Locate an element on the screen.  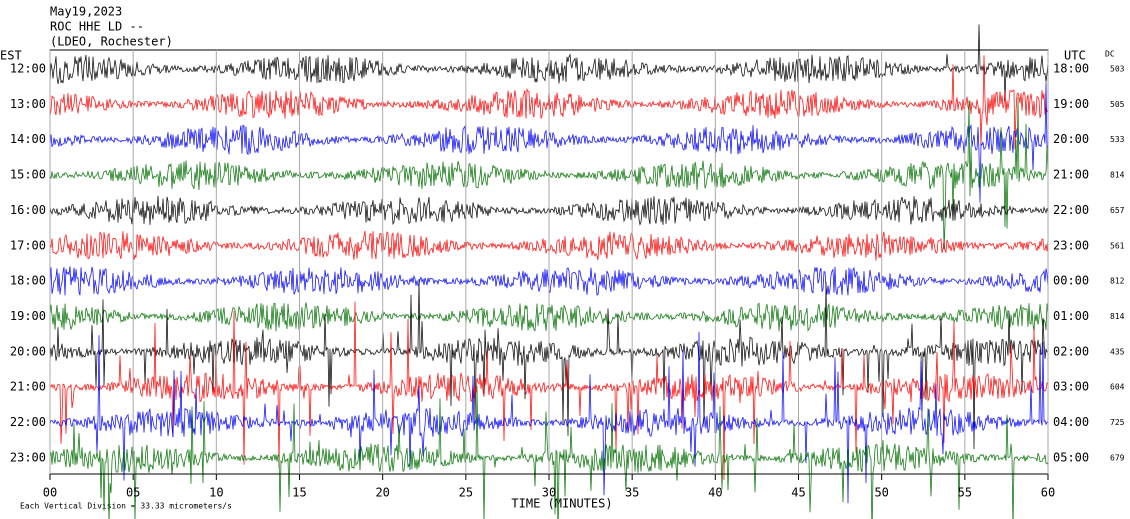
utc-time-label: 00:00 is located at coordinates (1071, 281).